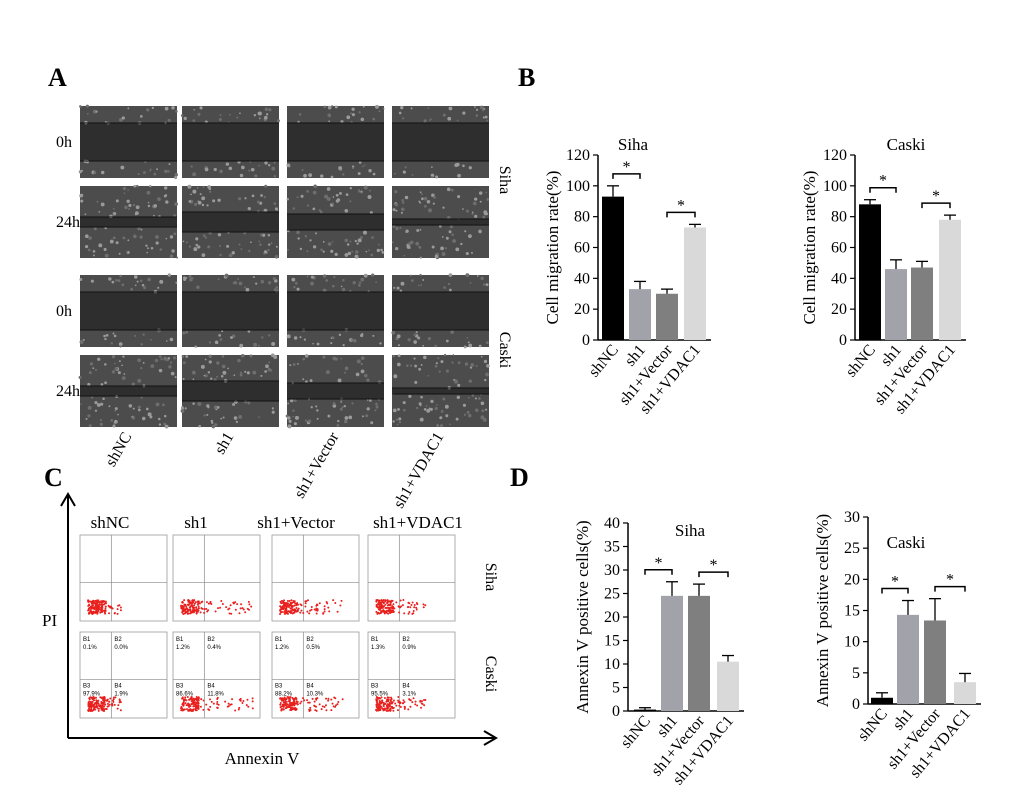  I want to click on y-tick-label: 15, so click(852, 611).